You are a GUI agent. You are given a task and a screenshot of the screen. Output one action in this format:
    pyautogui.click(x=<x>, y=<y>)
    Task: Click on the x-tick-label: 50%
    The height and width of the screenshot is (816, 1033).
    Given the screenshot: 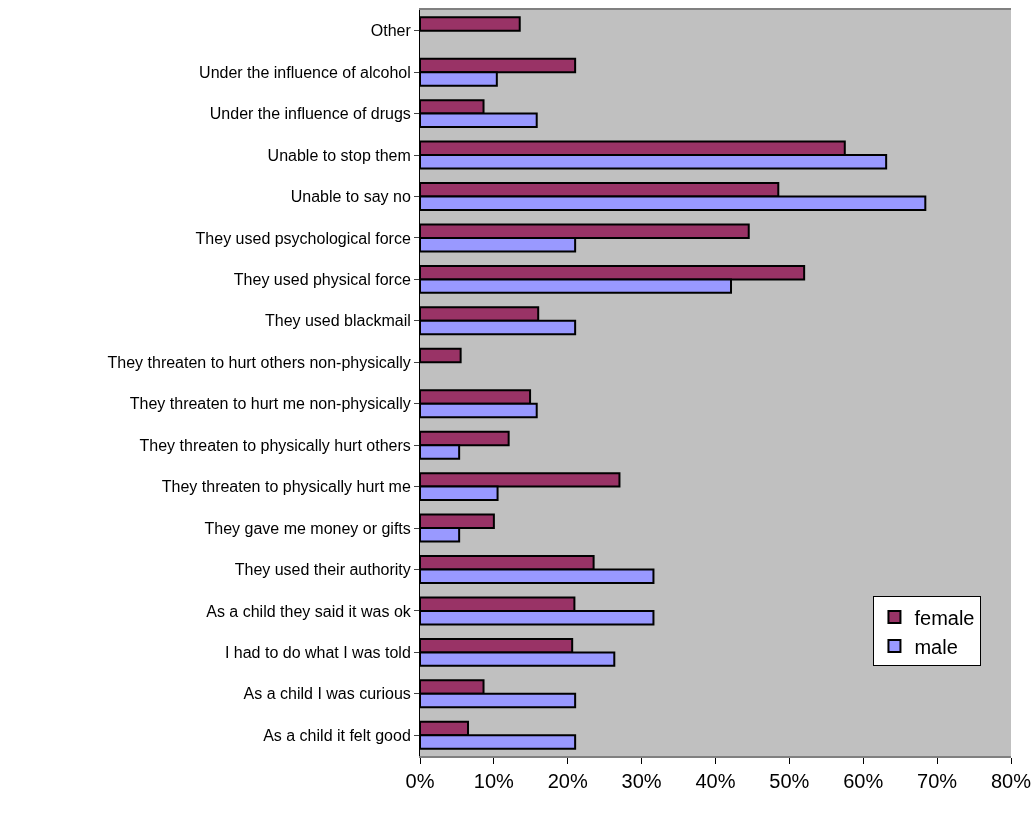 What is the action you would take?
    pyautogui.click(x=789, y=781)
    